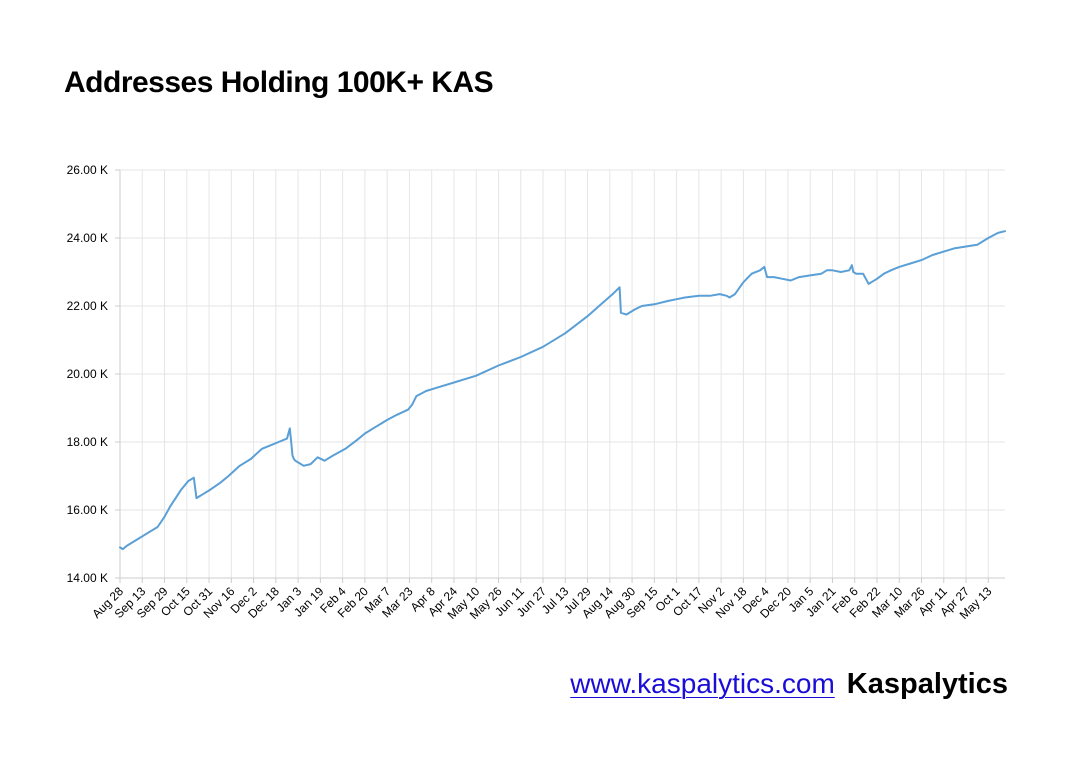 This screenshot has height=760, width=1072. I want to click on y-tick-label: 26.00 K, so click(87, 170).